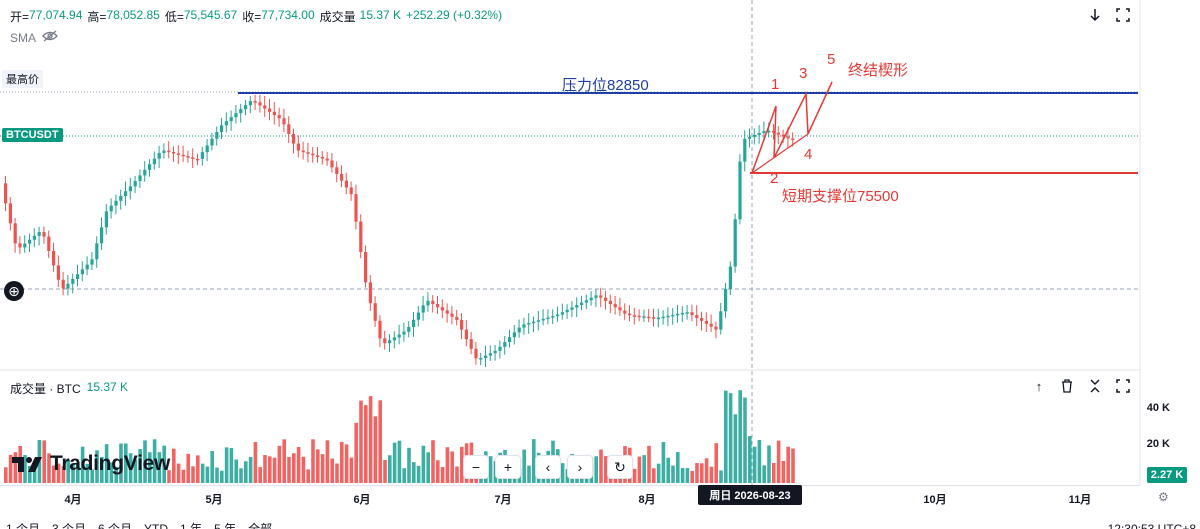 The height and width of the screenshot is (529, 1200). What do you see at coordinates (73, 500) in the screenshot?
I see `month-label-apr: 4月` at bounding box center [73, 500].